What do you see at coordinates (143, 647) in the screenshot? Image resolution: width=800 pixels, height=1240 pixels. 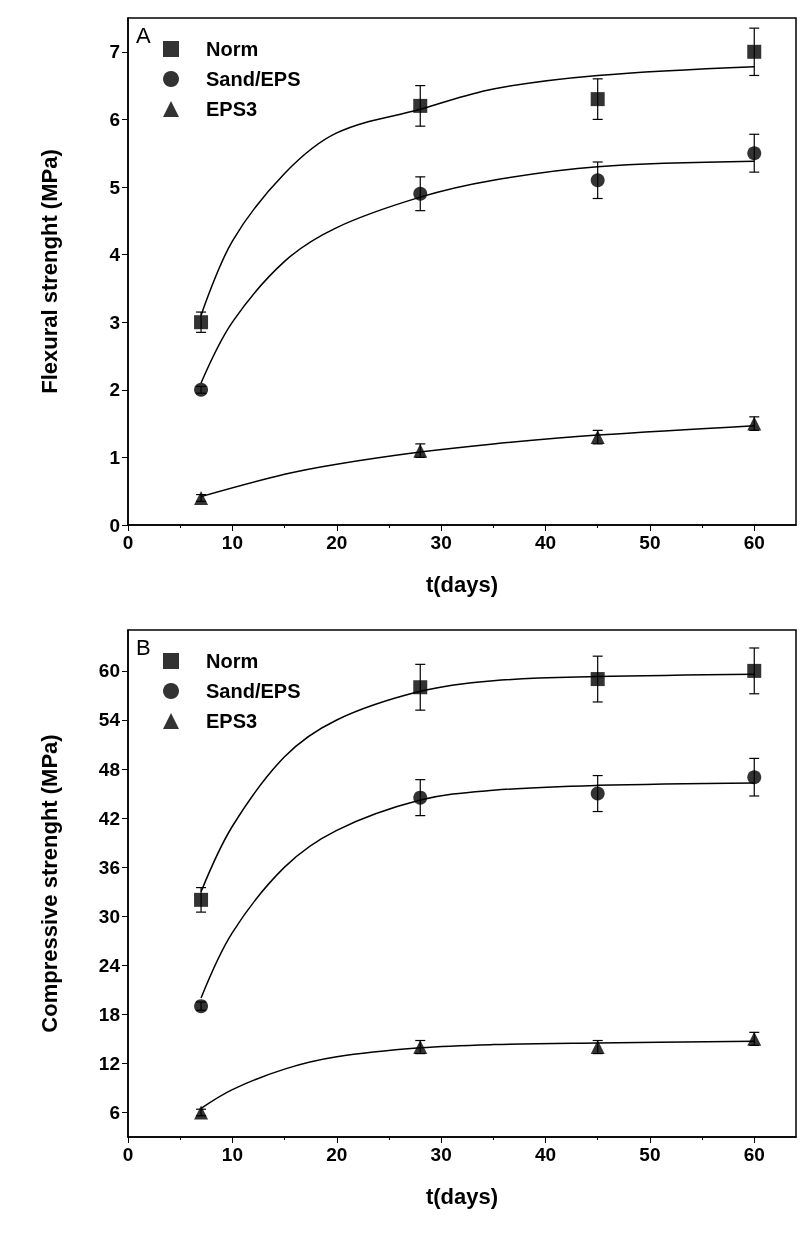 I see `annotation: B` at bounding box center [143, 647].